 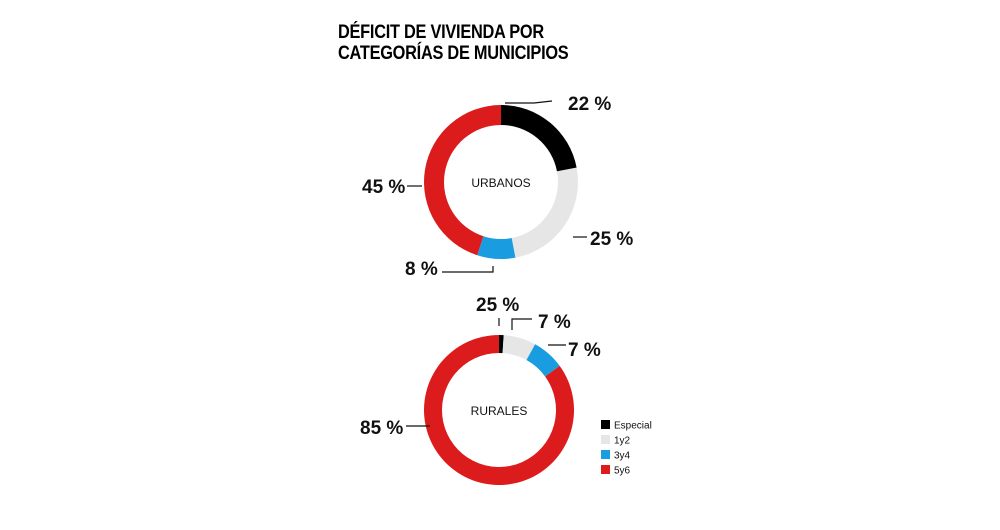 What do you see at coordinates (544, 212) in the screenshot?
I see `slice-urbanos-1y2` at bounding box center [544, 212].